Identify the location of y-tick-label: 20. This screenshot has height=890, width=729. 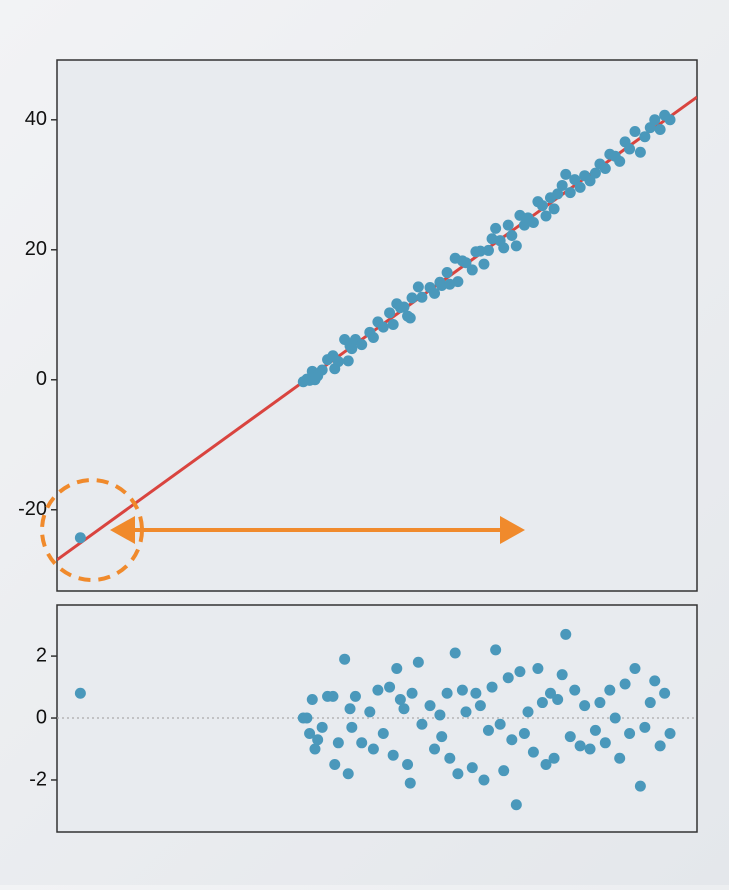
(36, 249).